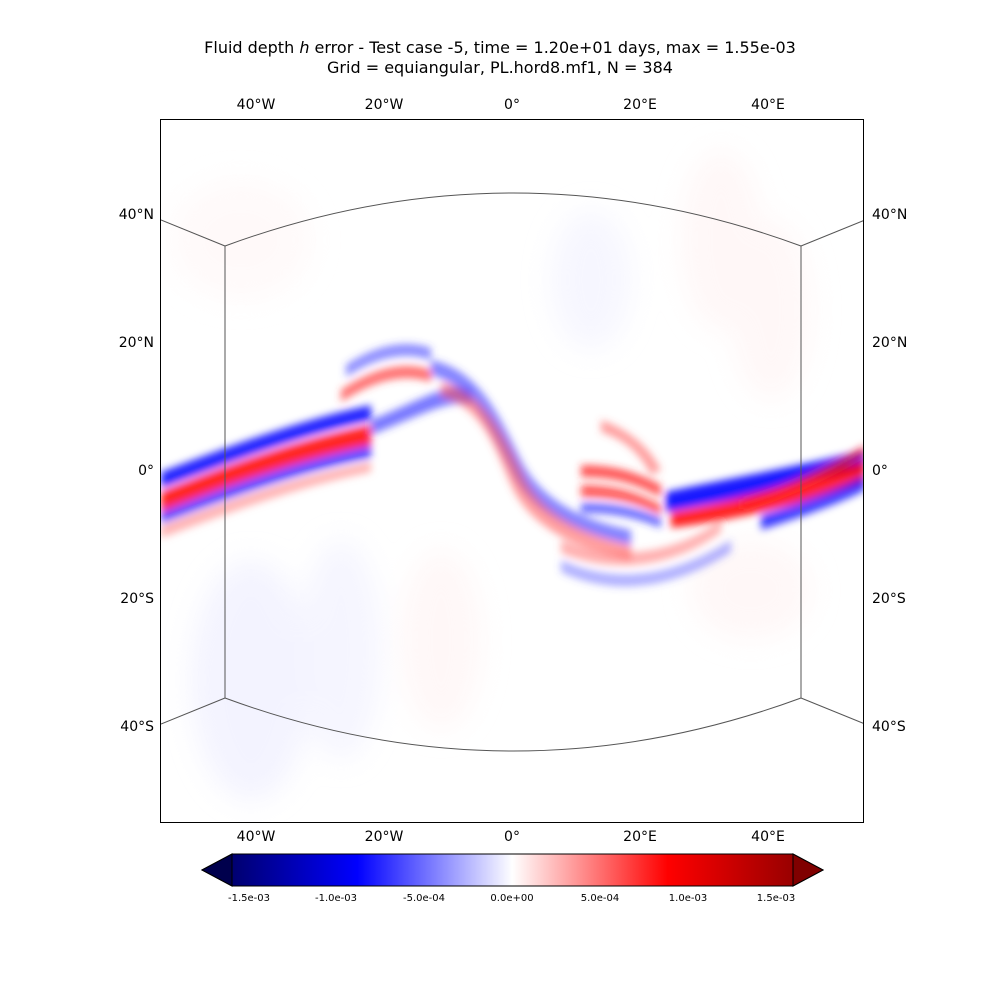  What do you see at coordinates (424, 898) in the screenshot?
I see `colorbar-tick-label: -5.0e-04` at bounding box center [424, 898].